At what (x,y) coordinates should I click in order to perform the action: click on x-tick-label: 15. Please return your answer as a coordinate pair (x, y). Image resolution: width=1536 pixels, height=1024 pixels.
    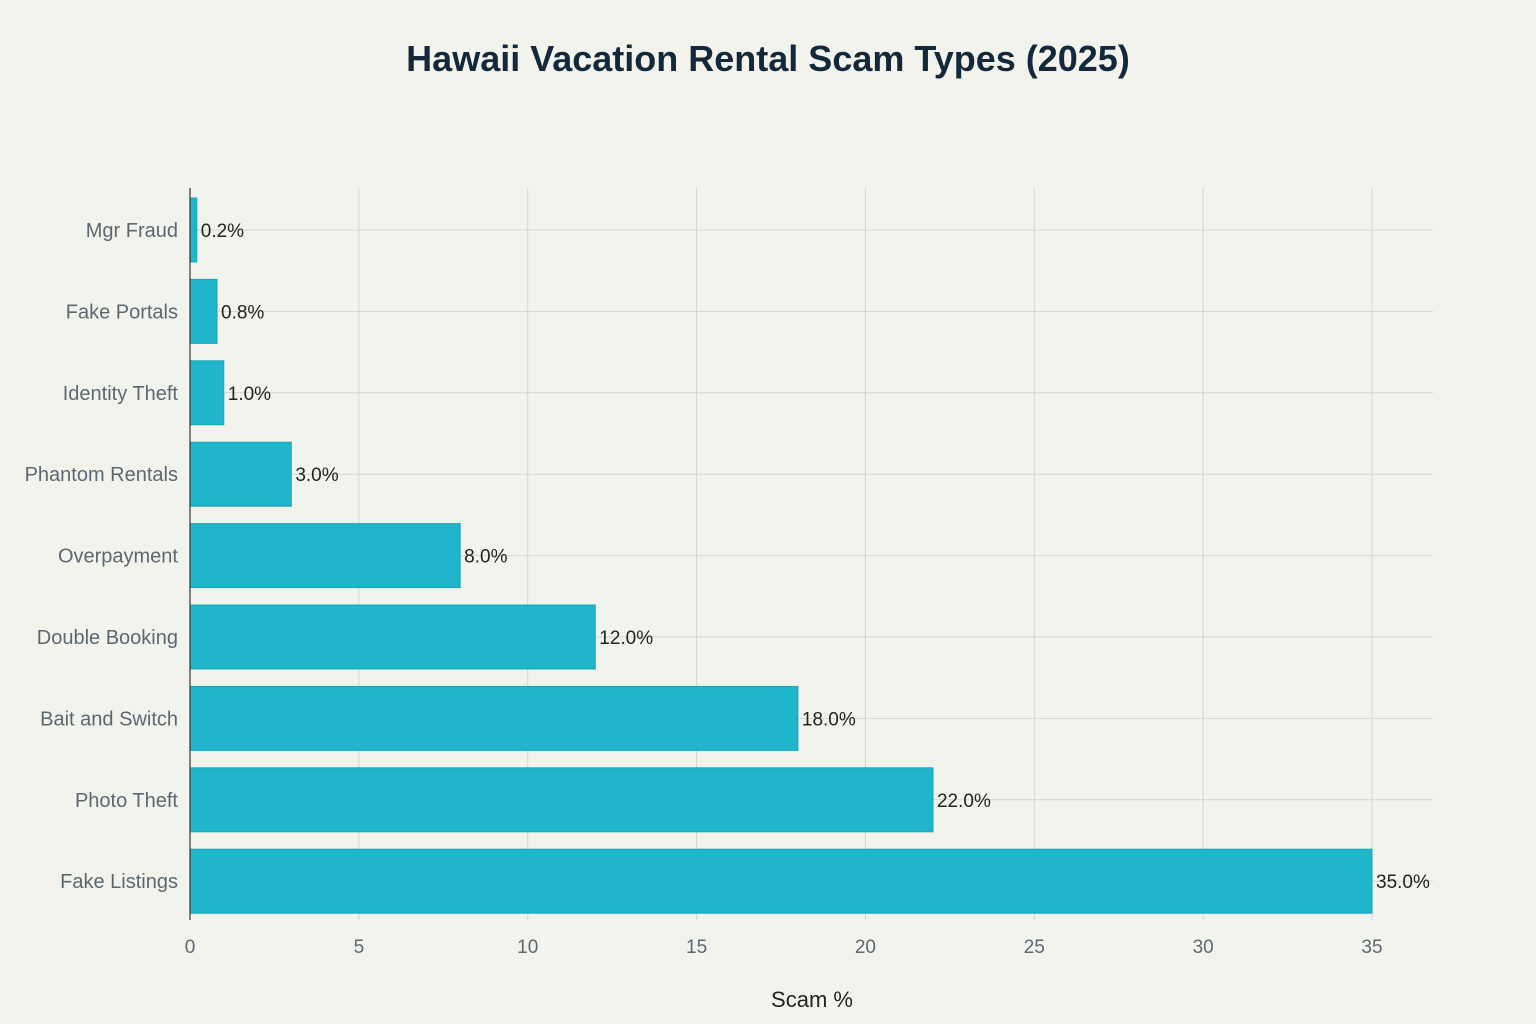
    Looking at the image, I should click on (696, 947).